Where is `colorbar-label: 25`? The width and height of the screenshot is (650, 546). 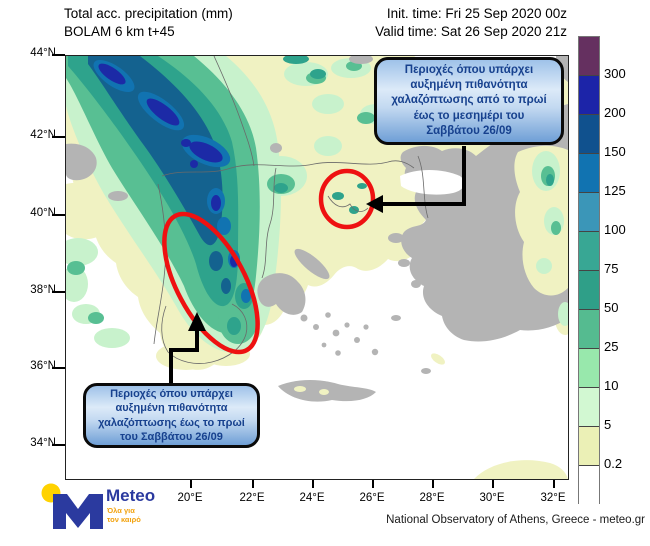
colorbar-label: 25 is located at coordinates (611, 346).